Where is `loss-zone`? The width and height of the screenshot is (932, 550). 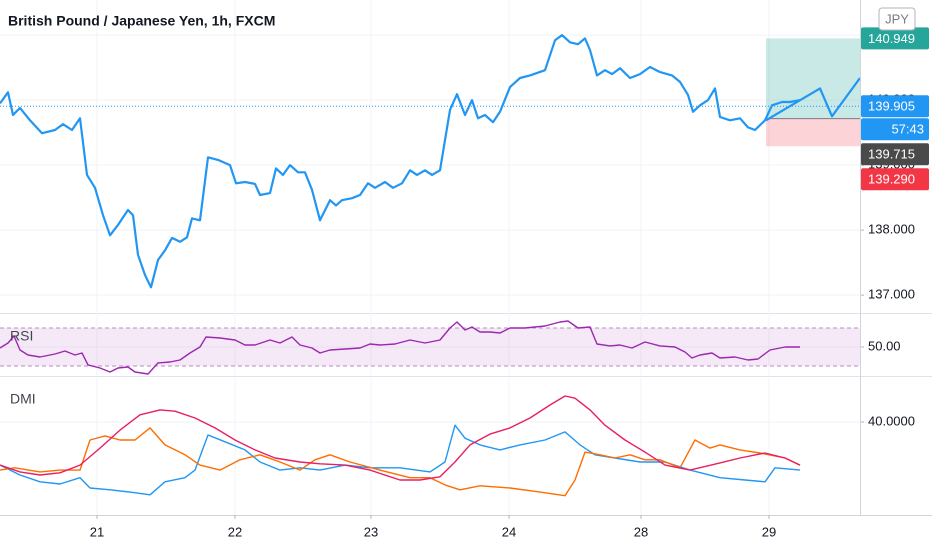 loss-zone is located at coordinates (813, 132).